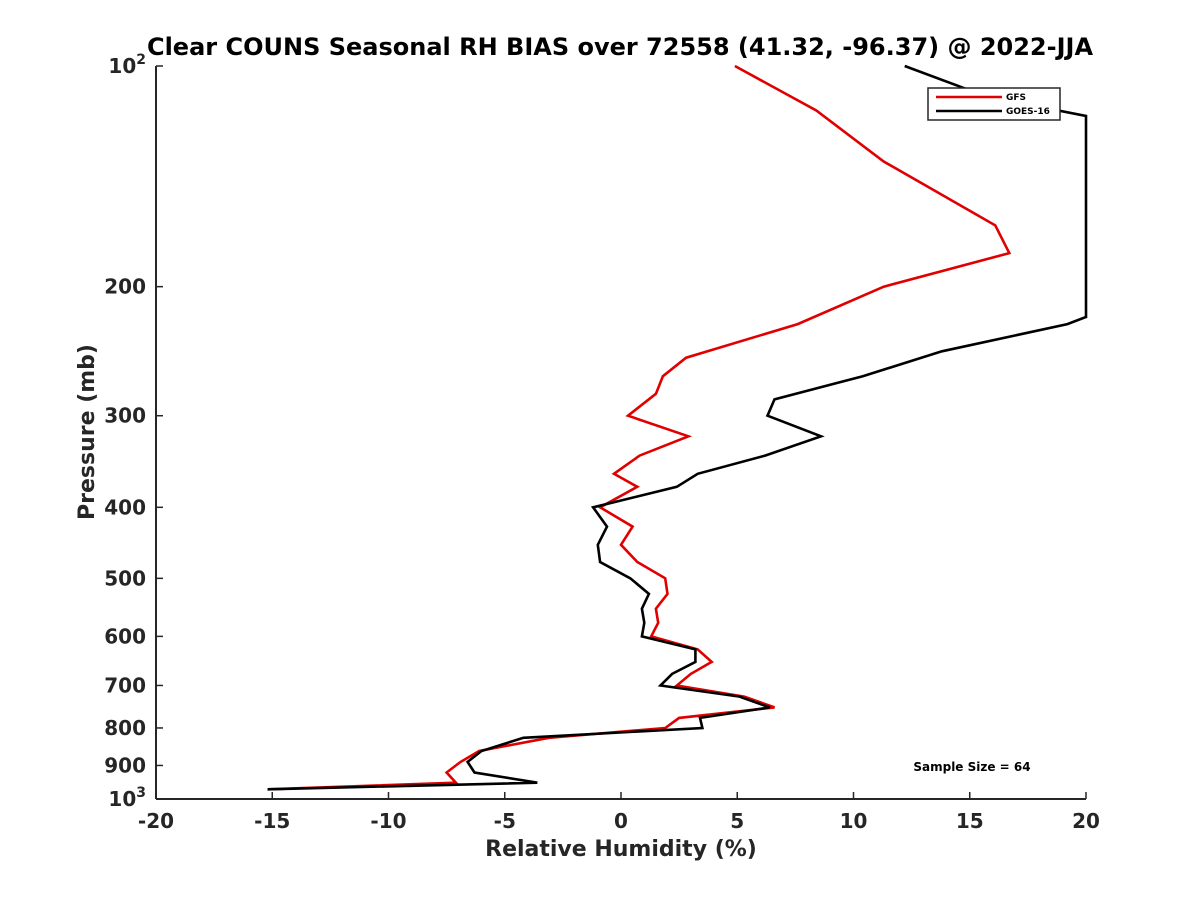  I want to click on y-tick-label: 200, so click(125, 287).